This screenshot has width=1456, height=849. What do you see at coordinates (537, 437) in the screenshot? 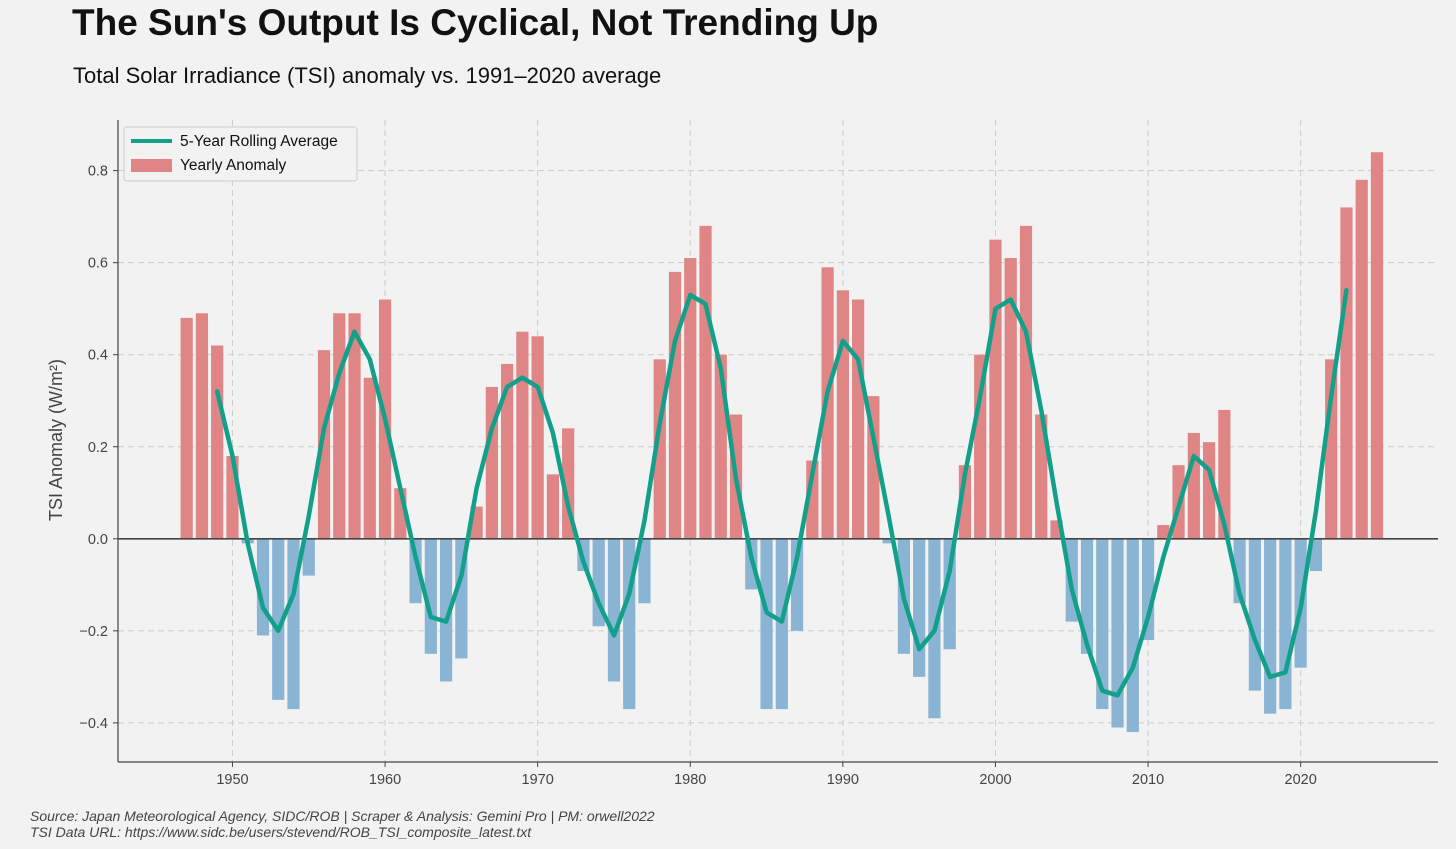
I see `bar-1970` at bounding box center [537, 437].